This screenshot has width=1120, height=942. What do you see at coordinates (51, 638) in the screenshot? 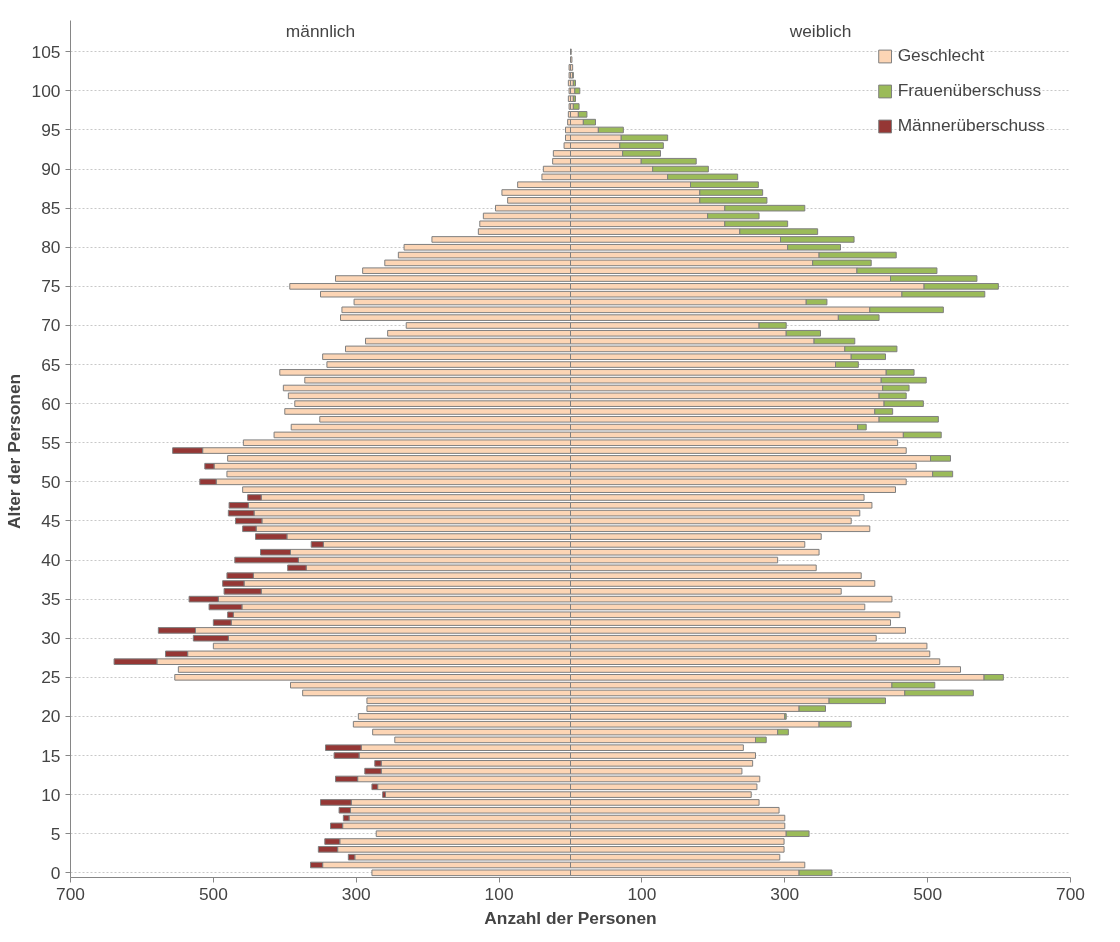
I see `y-tick-label: 30` at bounding box center [51, 638].